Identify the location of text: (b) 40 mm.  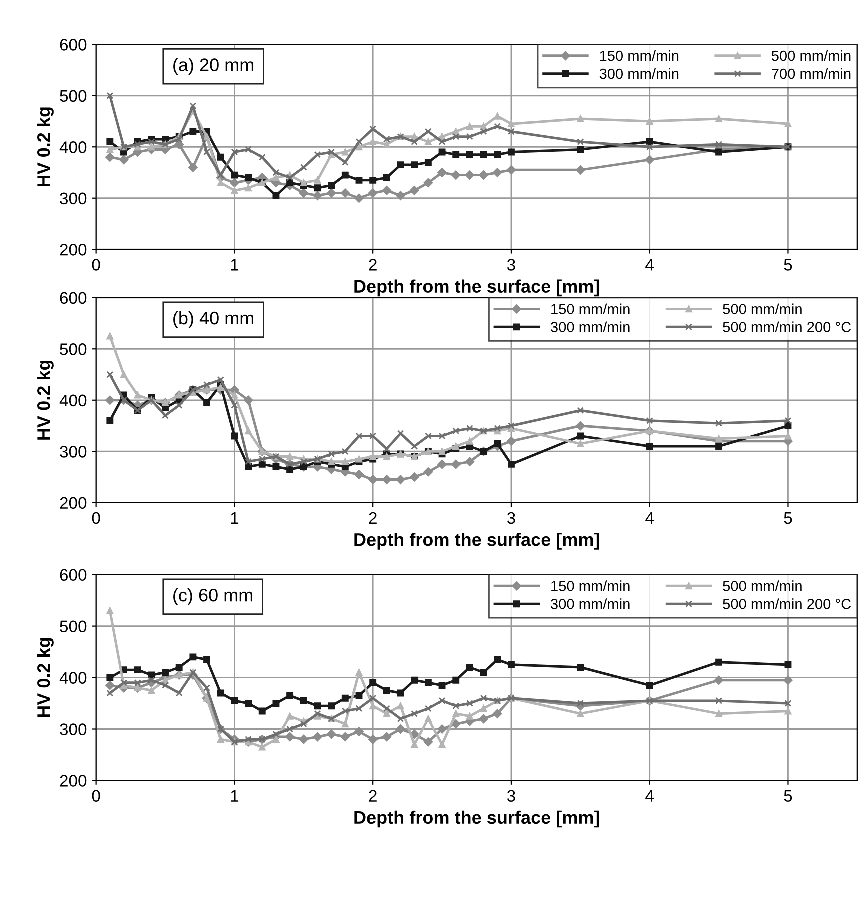
(214, 319).